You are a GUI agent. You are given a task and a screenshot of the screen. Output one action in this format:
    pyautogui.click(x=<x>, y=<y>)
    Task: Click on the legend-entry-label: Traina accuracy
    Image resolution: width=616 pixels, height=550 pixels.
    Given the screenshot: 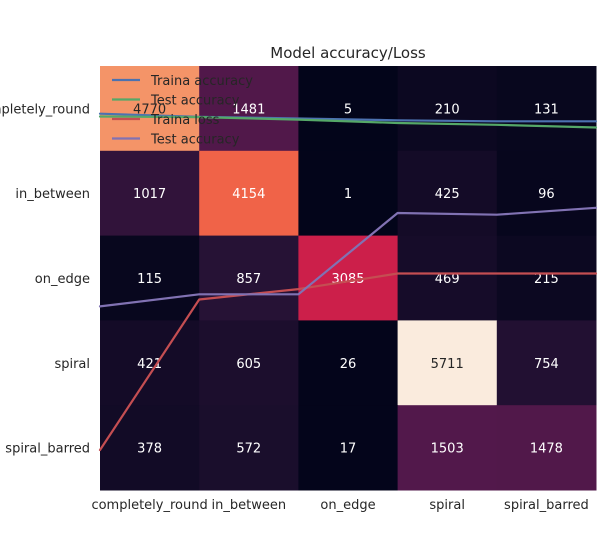 What is the action you would take?
    pyautogui.click(x=201, y=81)
    